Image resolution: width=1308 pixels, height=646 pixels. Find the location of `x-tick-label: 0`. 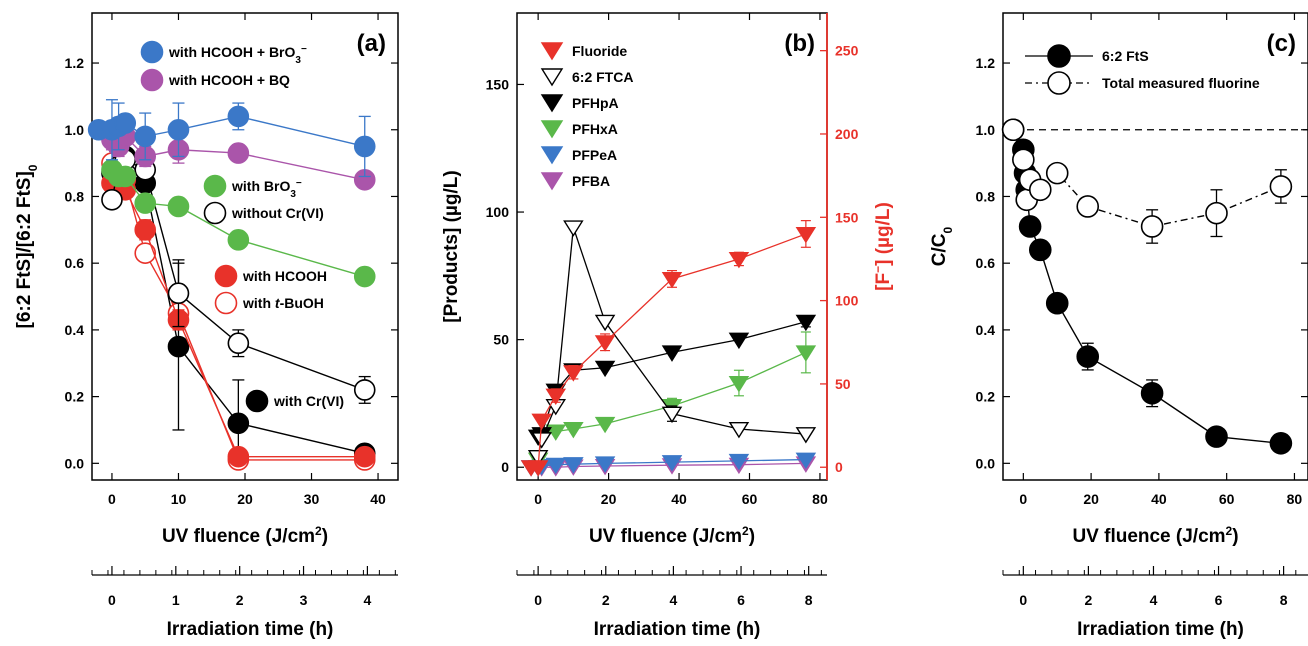

x-tick-label: 0 is located at coordinates (538, 499).